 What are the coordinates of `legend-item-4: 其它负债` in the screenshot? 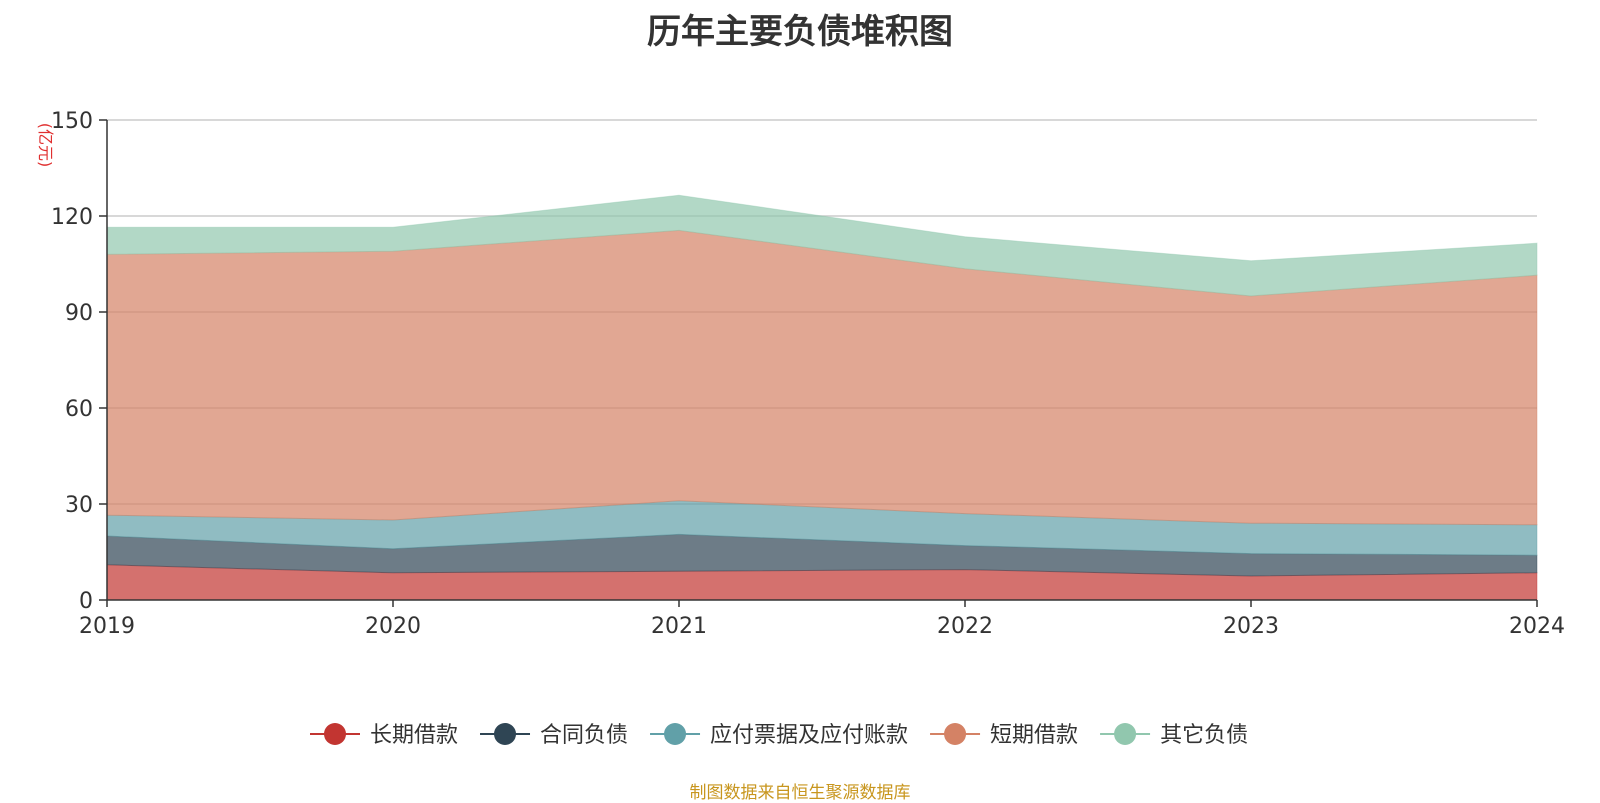 It's located at (1174, 735).